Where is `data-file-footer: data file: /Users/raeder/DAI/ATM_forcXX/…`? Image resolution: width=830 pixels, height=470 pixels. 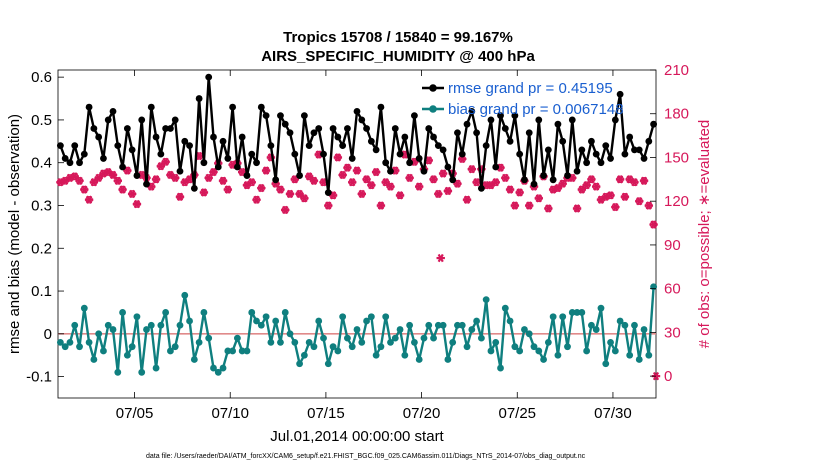 data-file-footer: data file: /Users/raeder/DAI/ATM_forcXX/… is located at coordinates (366, 456).